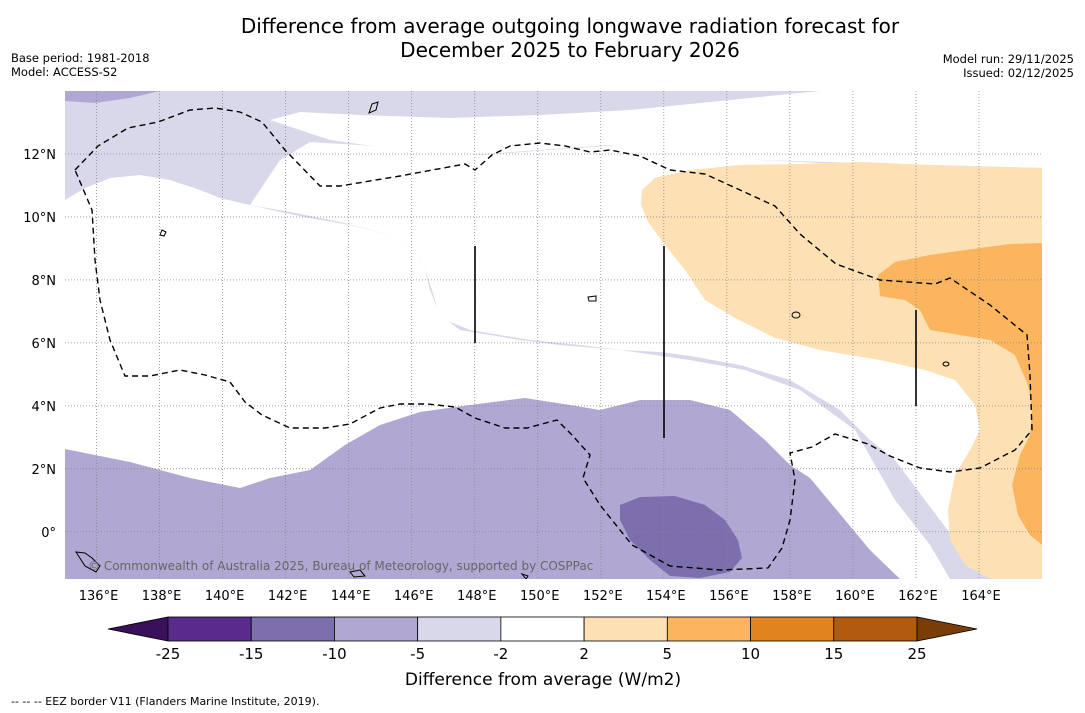 The width and height of the screenshot is (1085, 713). What do you see at coordinates (168, 654) in the screenshot?
I see `colorbar-tick-label: -25` at bounding box center [168, 654].